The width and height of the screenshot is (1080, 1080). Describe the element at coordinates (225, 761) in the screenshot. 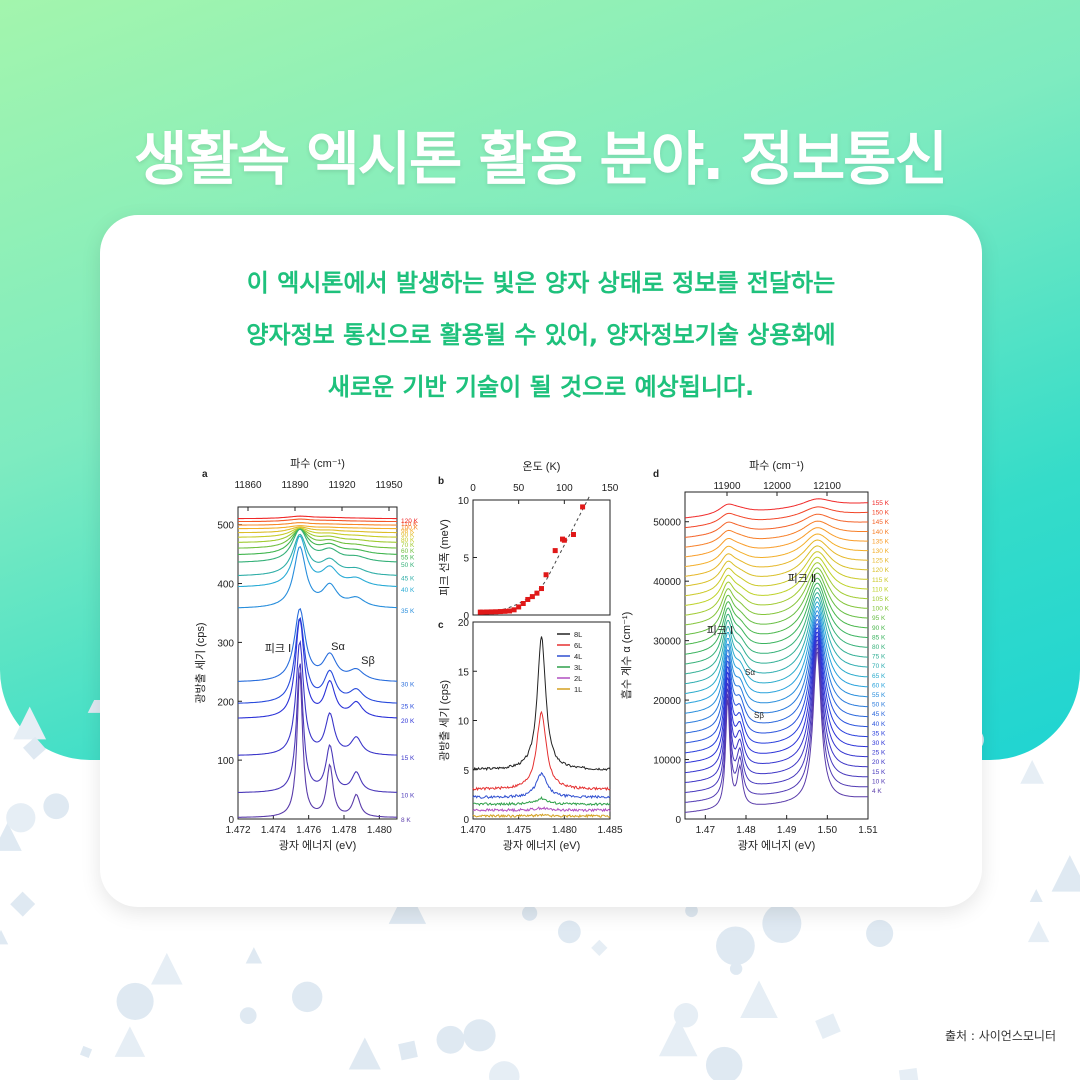

I see `y-tick-label: 100` at that location.